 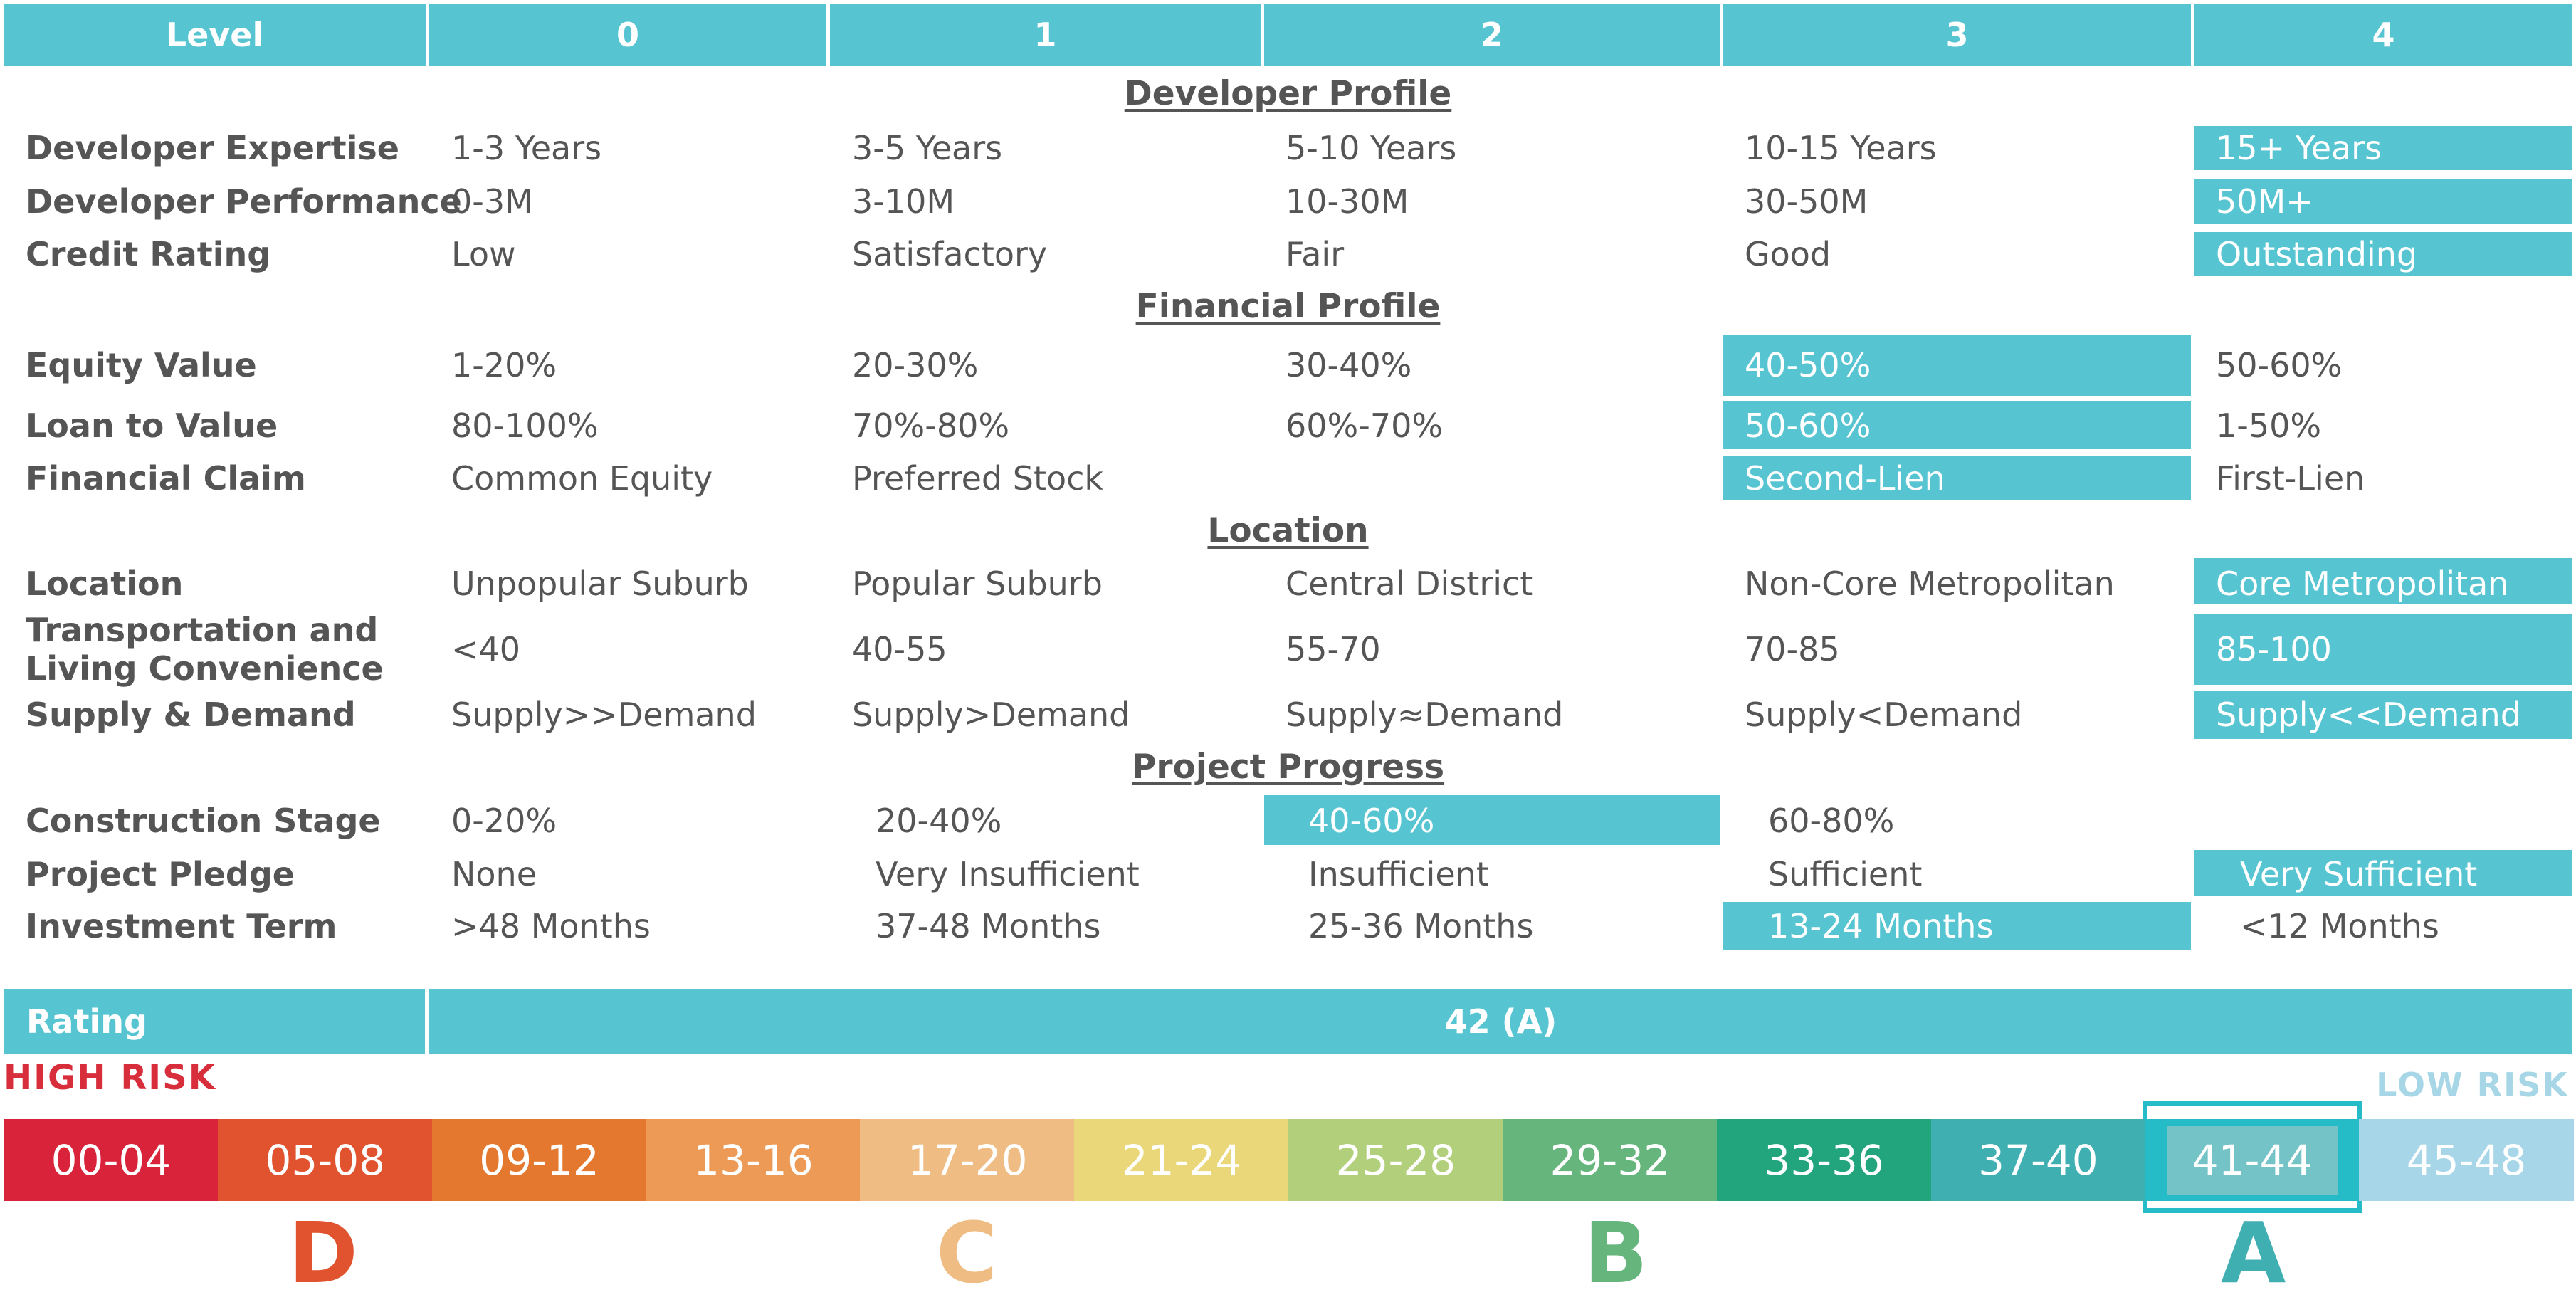 What do you see at coordinates (2317, 254) in the screenshot?
I see `cell-level-4-selected: Outstanding` at bounding box center [2317, 254].